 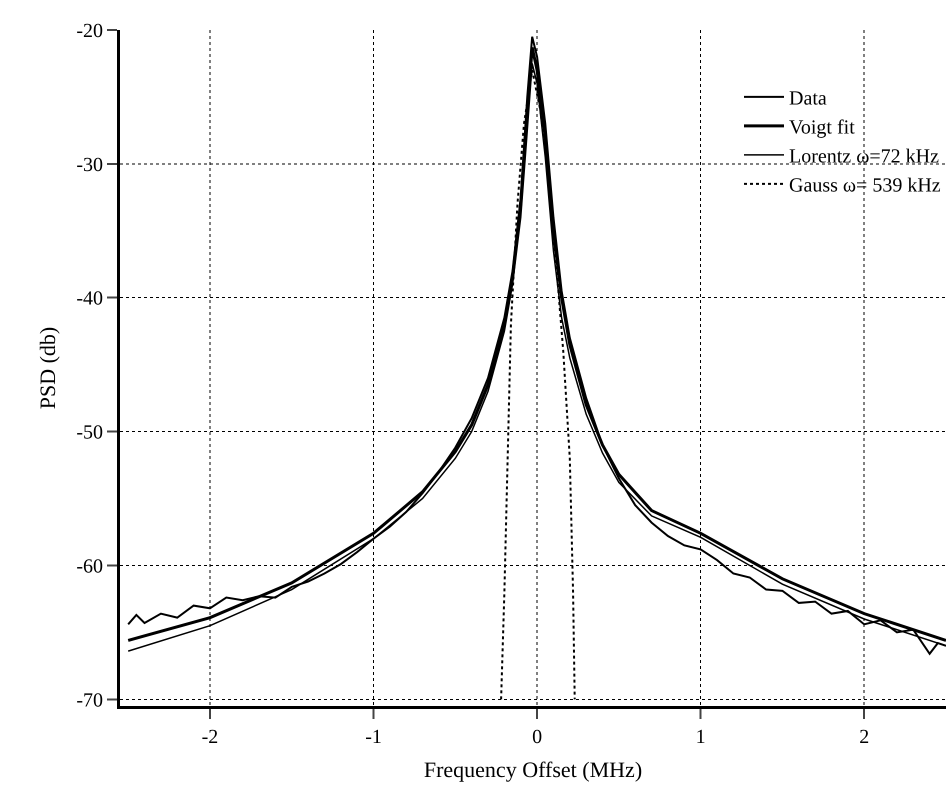 I want to click on legend-label: Voigt fit, so click(x=822, y=127).